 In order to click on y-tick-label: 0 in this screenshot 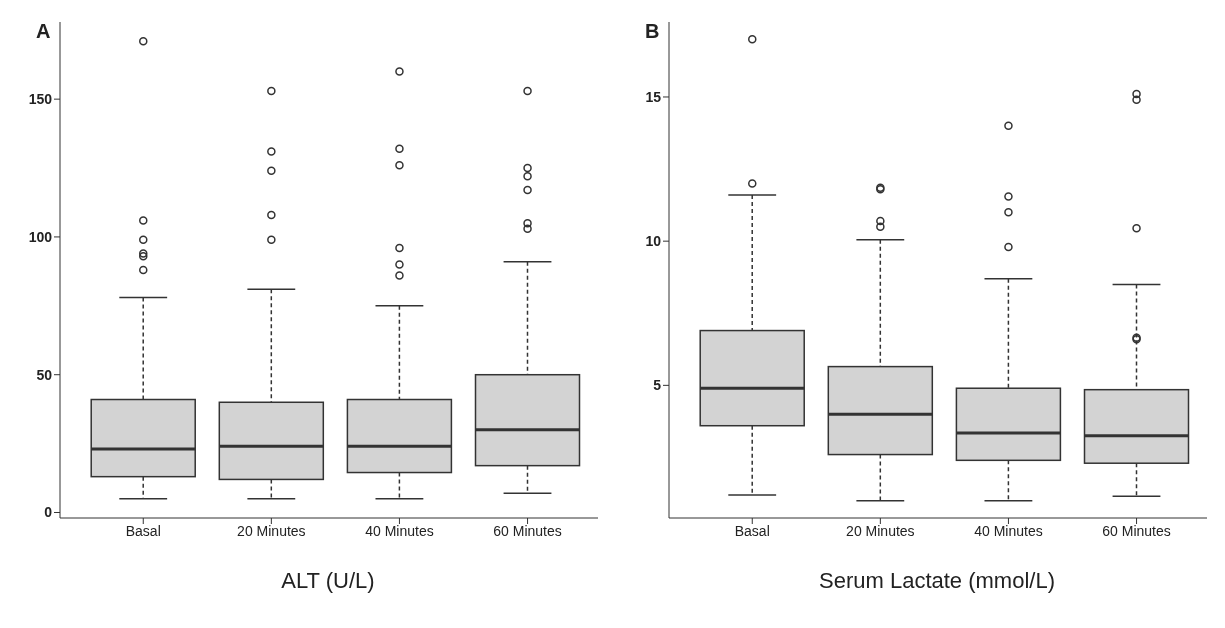, I will do `click(48, 512)`.